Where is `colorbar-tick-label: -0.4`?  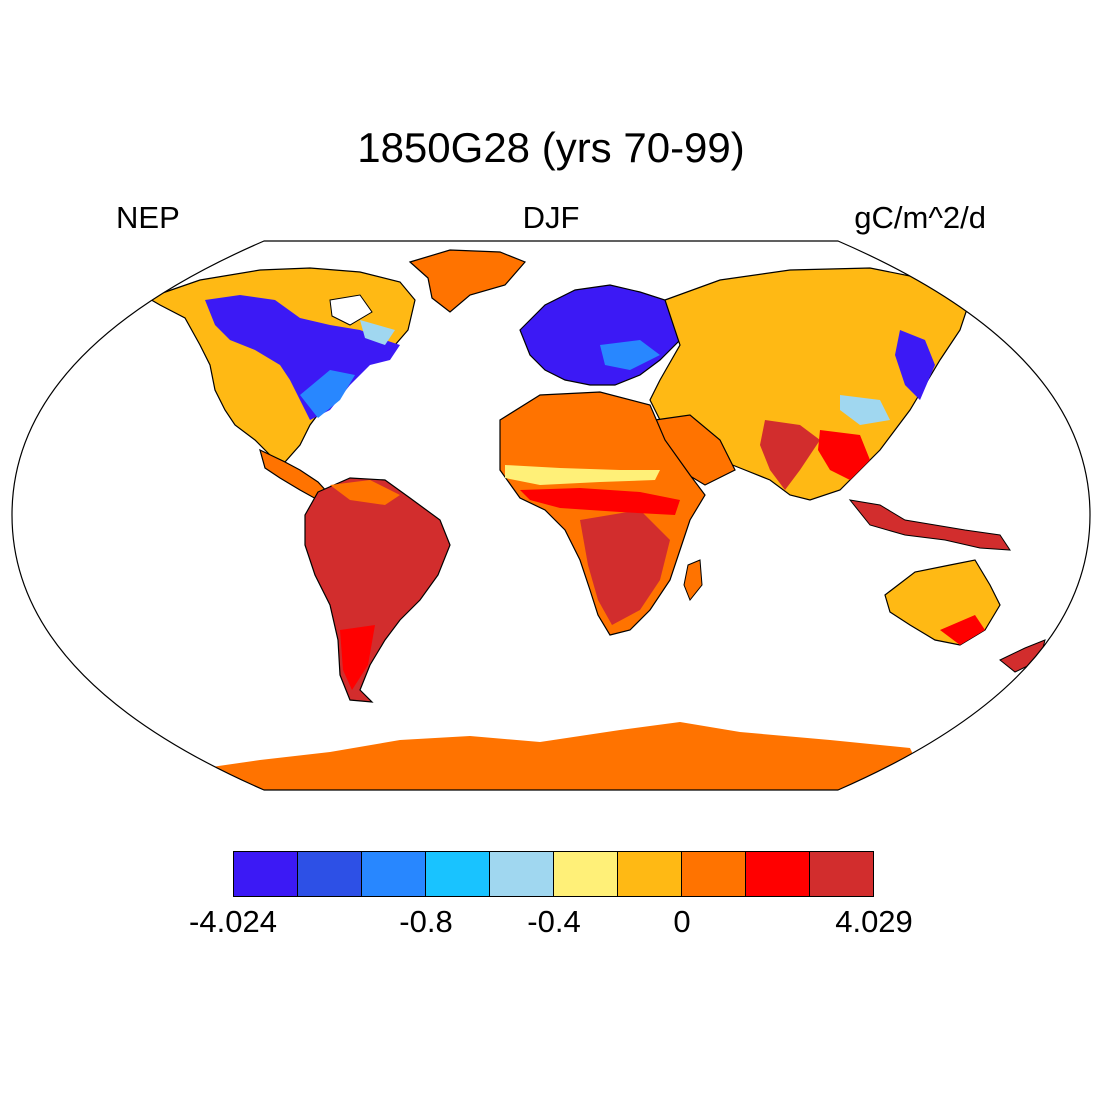 colorbar-tick-label: -0.4 is located at coordinates (554, 921).